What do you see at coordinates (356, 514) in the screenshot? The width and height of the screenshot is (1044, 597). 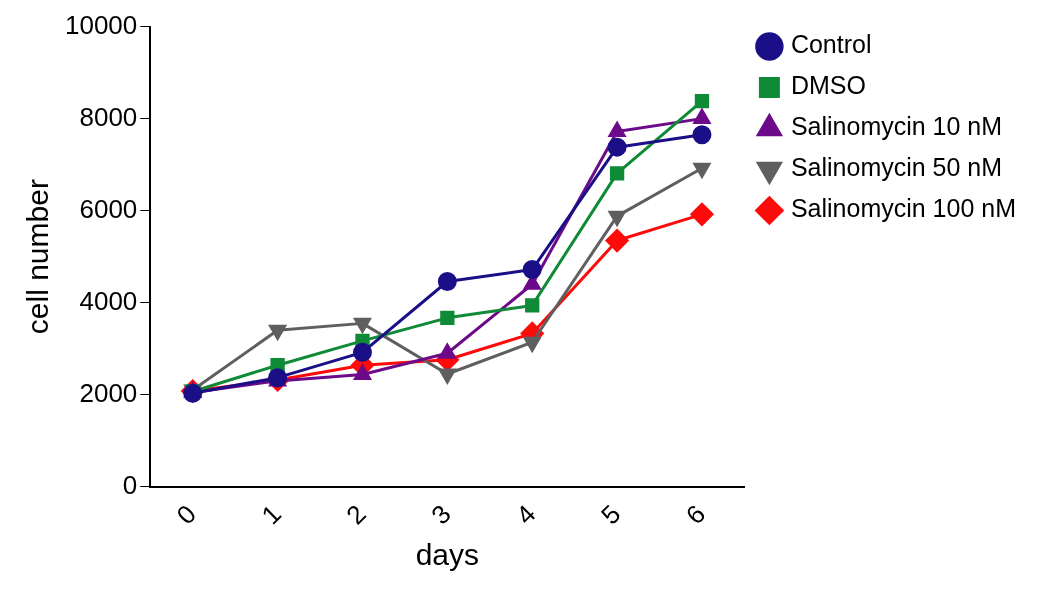 I see `x-tick-label: 2` at bounding box center [356, 514].